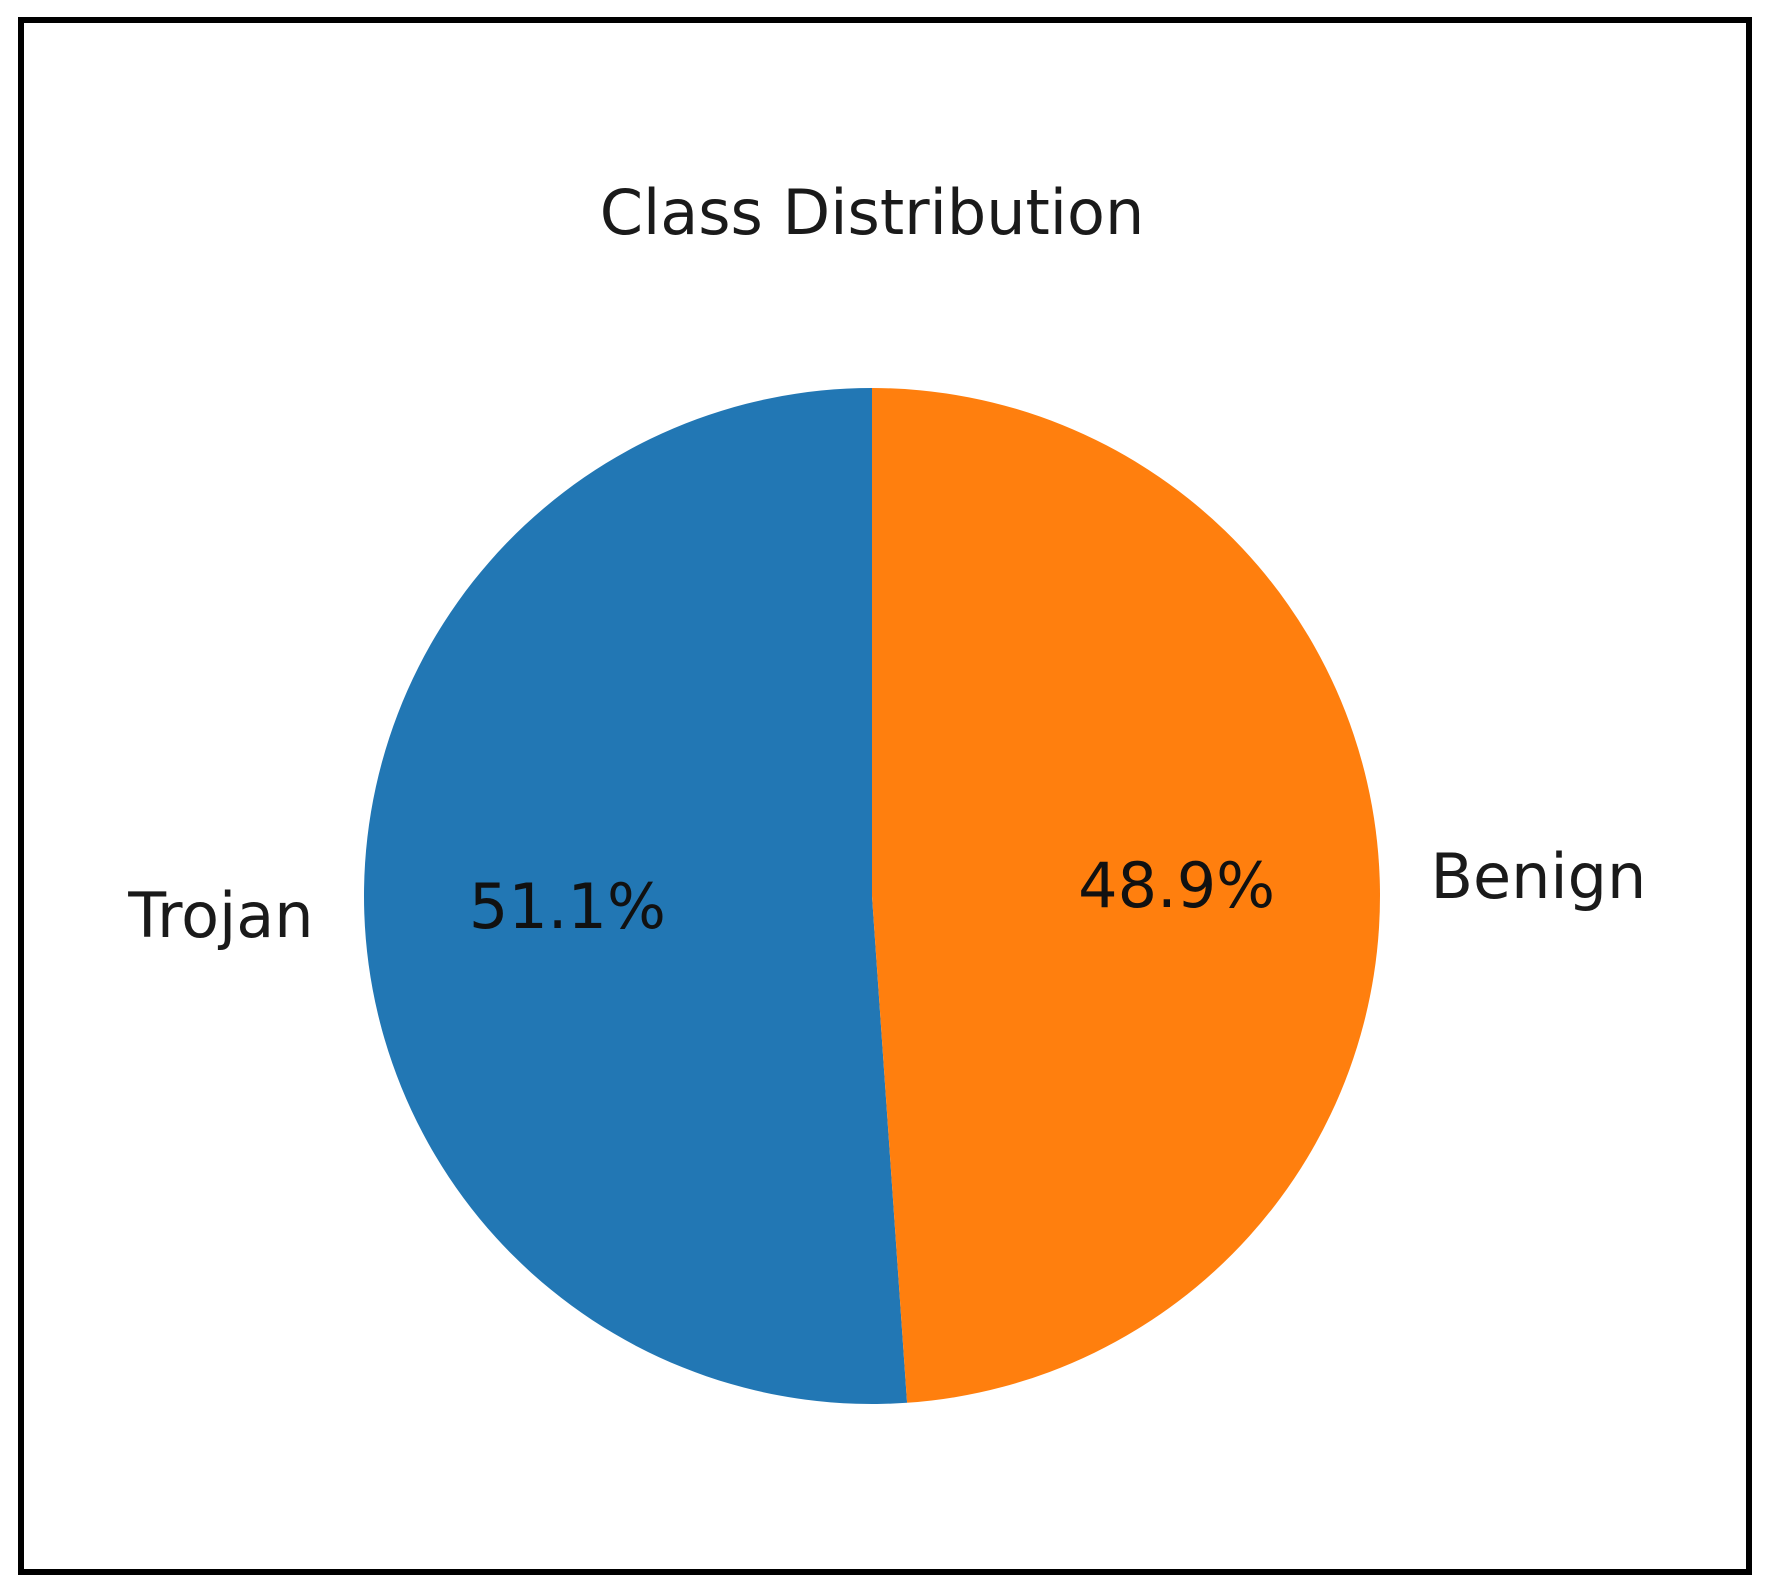 This screenshot has width=1773, height=1593. What do you see at coordinates (567, 906) in the screenshot?
I see `pie-percent-label-trojan: 51.1%` at bounding box center [567, 906].